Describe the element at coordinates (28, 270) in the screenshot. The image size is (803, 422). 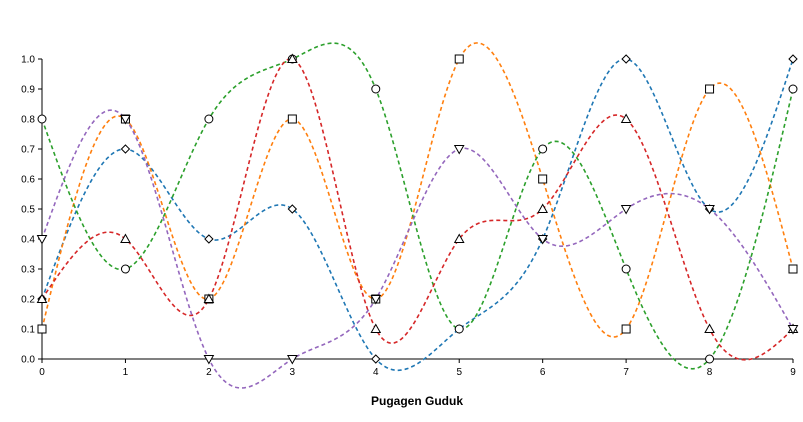
I see `y-tick-label: 0.3` at that location.